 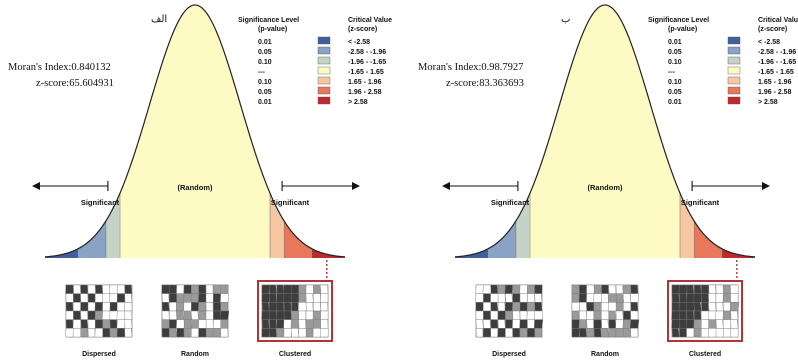 What do you see at coordinates (75, 83) in the screenshot?
I see `z-score-text: z-score:65.604931` at bounding box center [75, 83].